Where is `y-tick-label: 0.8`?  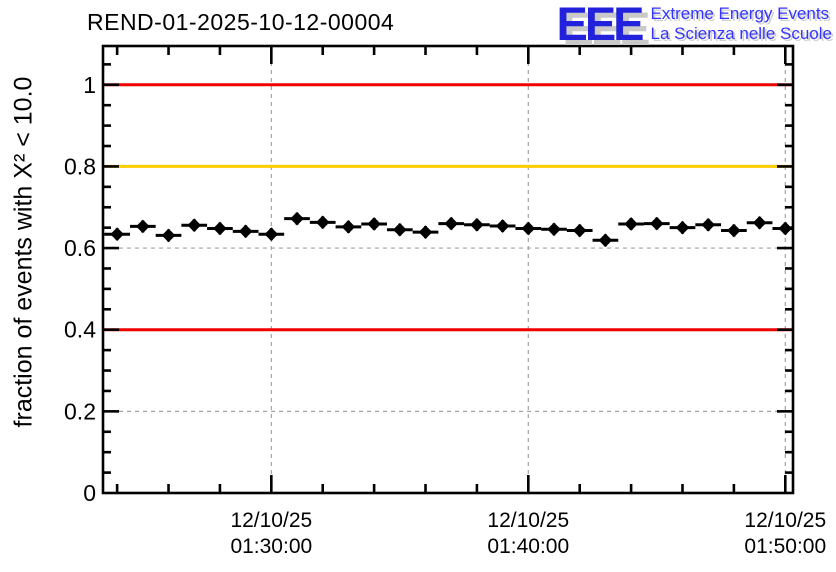
y-tick-label: 0.8 is located at coordinates (80, 166).